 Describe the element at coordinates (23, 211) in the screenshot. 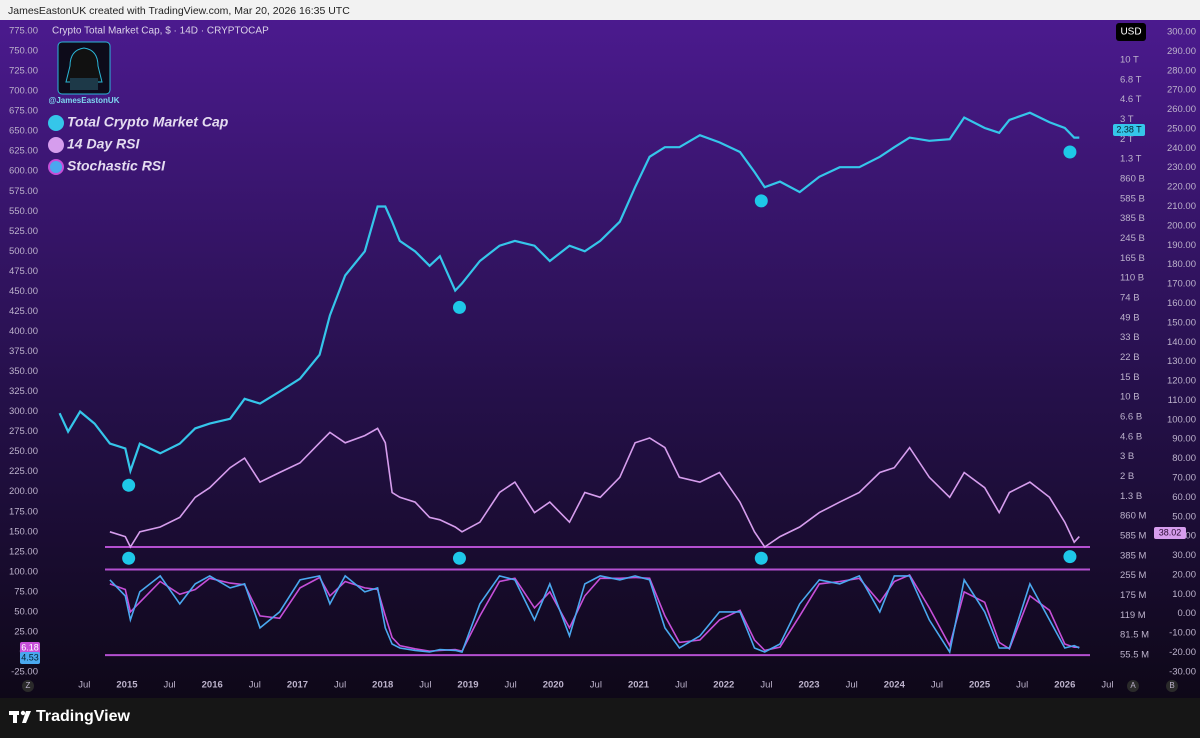

I see `y-tick-label: 550.00` at that location.